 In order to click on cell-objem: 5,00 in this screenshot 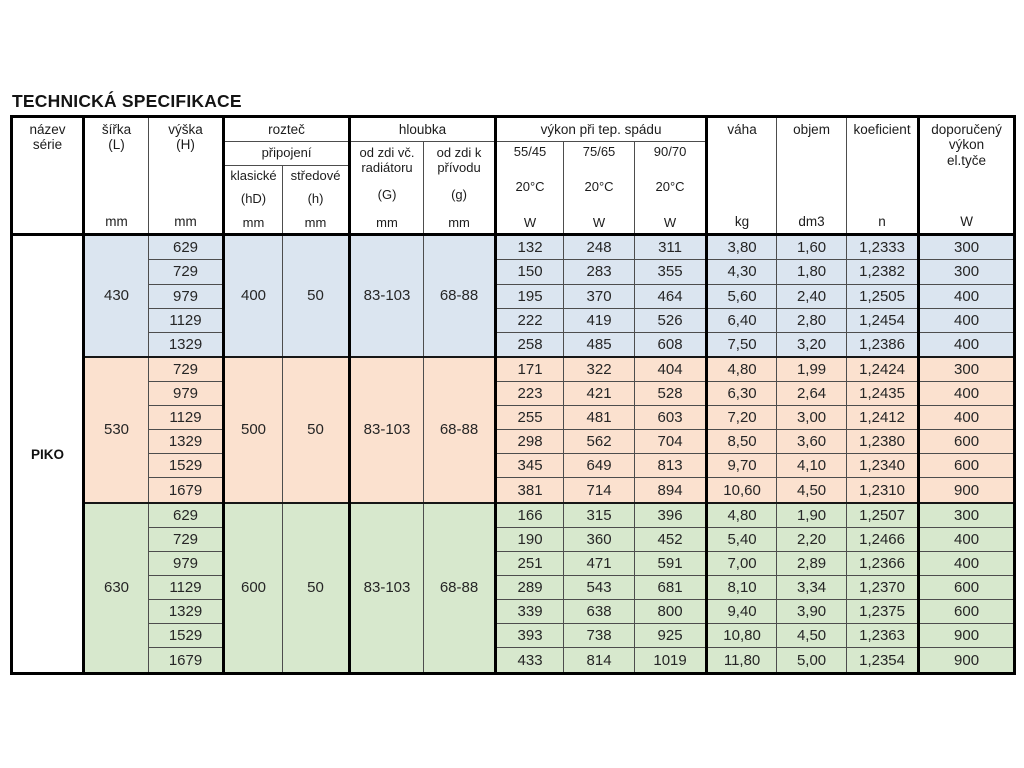, I will do `click(812, 660)`.